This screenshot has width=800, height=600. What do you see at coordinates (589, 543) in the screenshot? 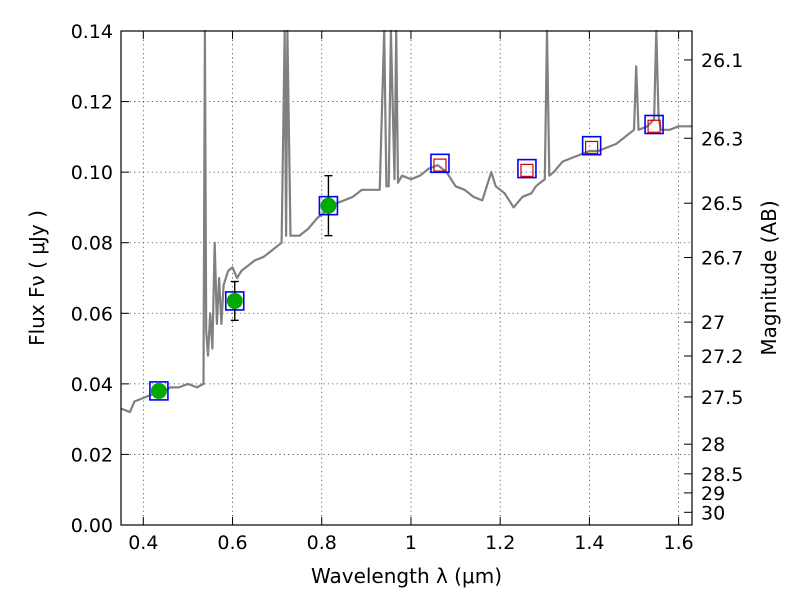
I see `x-tick-label: 1.4` at bounding box center [589, 543].